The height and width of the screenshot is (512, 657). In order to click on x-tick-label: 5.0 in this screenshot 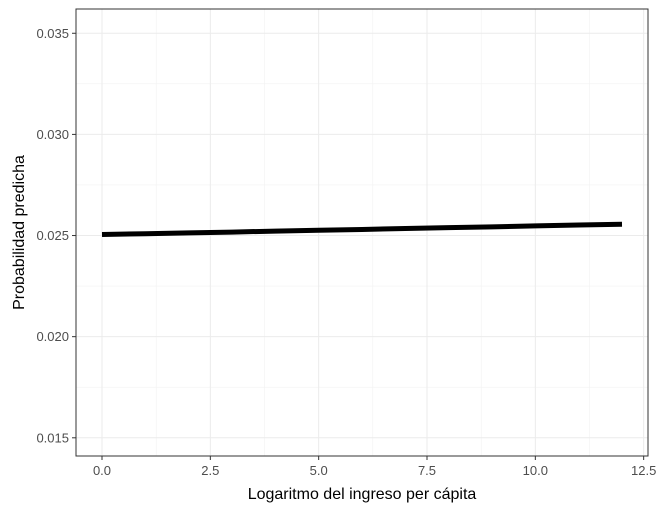, I will do `click(319, 470)`.